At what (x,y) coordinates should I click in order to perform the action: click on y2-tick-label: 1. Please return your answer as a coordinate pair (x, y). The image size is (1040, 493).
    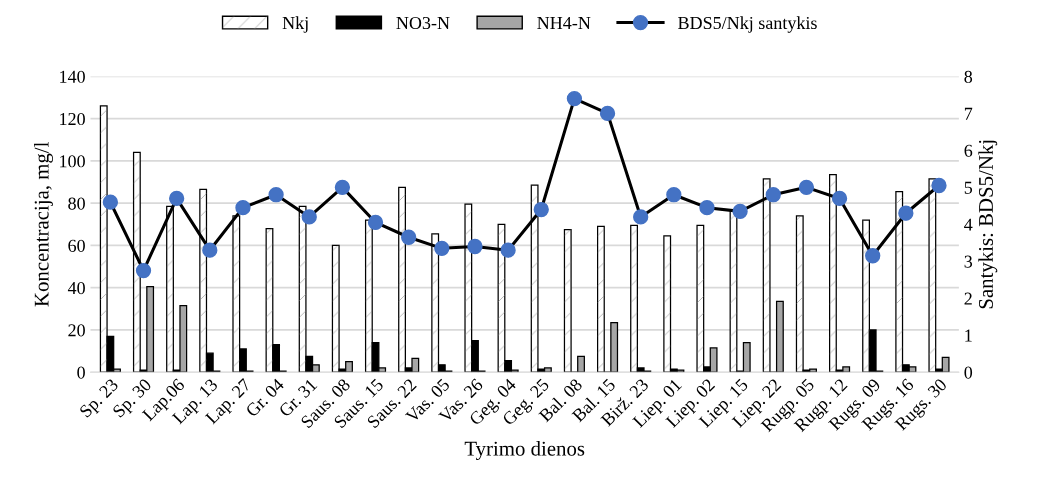
    Looking at the image, I should click on (968, 335).